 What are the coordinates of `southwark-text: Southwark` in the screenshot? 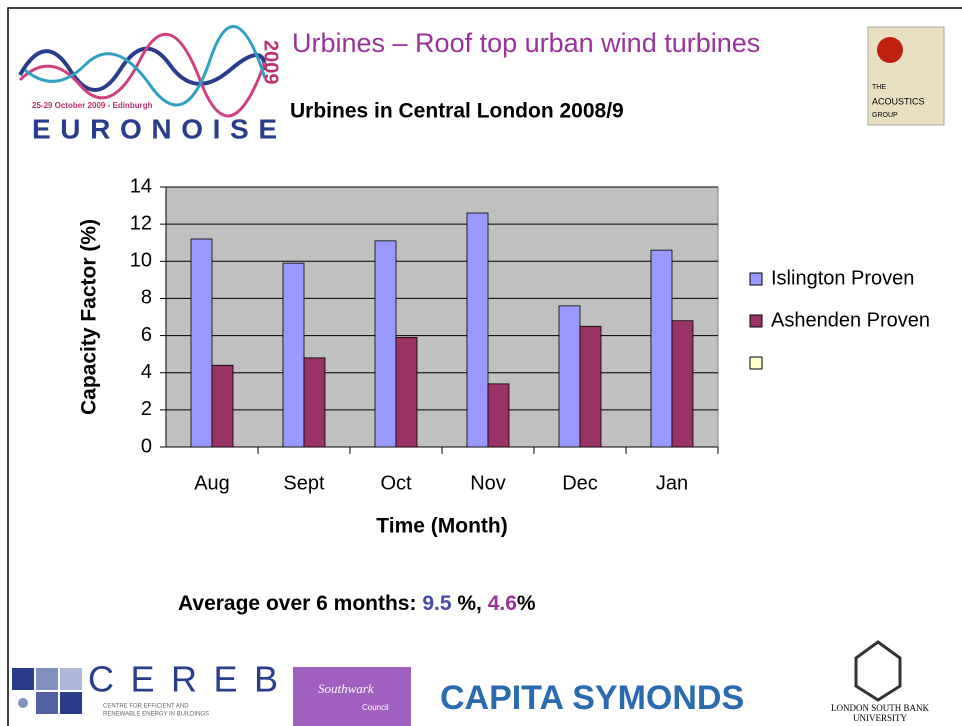 It's located at (346, 688).